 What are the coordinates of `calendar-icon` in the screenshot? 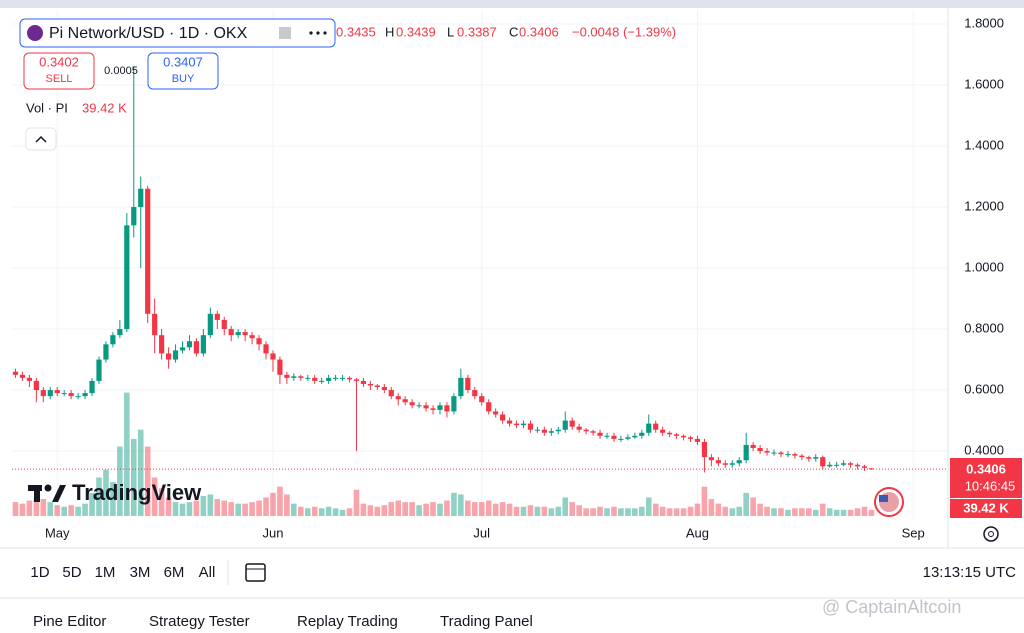 It's located at (255, 572).